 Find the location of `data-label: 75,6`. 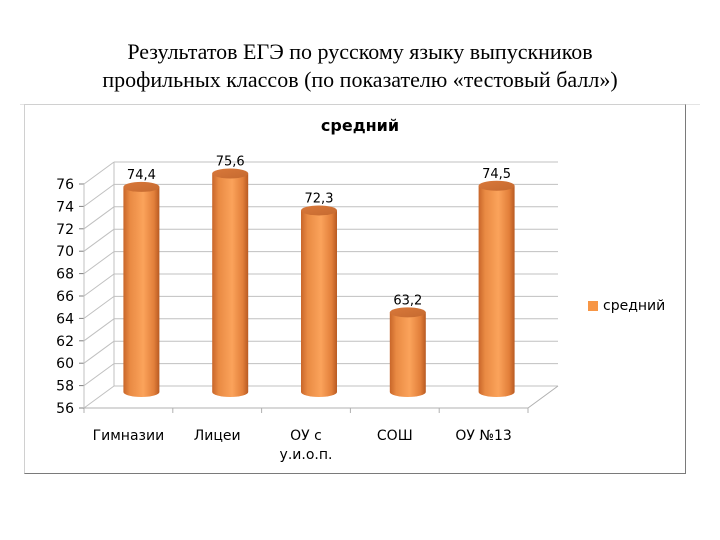

data-label: 75,6 is located at coordinates (230, 161).